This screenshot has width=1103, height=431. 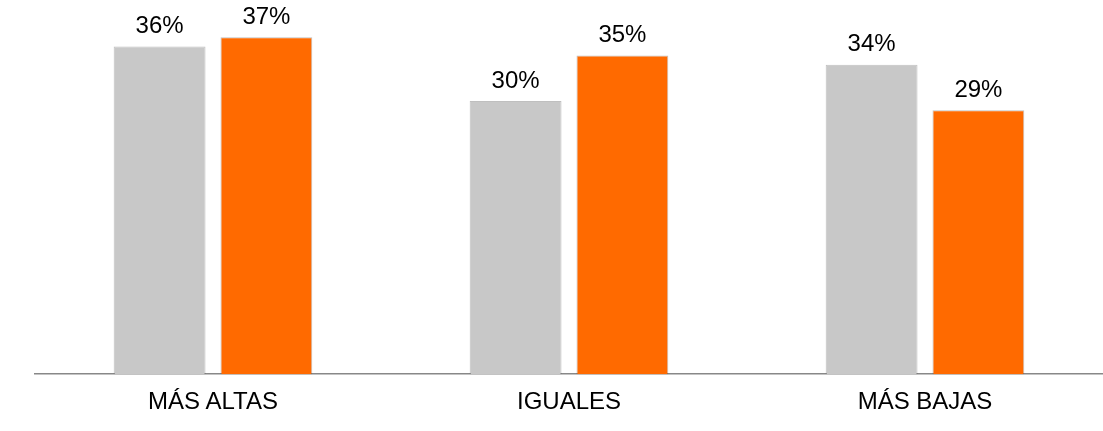 What do you see at coordinates (515, 79) in the screenshot?
I see `data-label: 30%` at bounding box center [515, 79].